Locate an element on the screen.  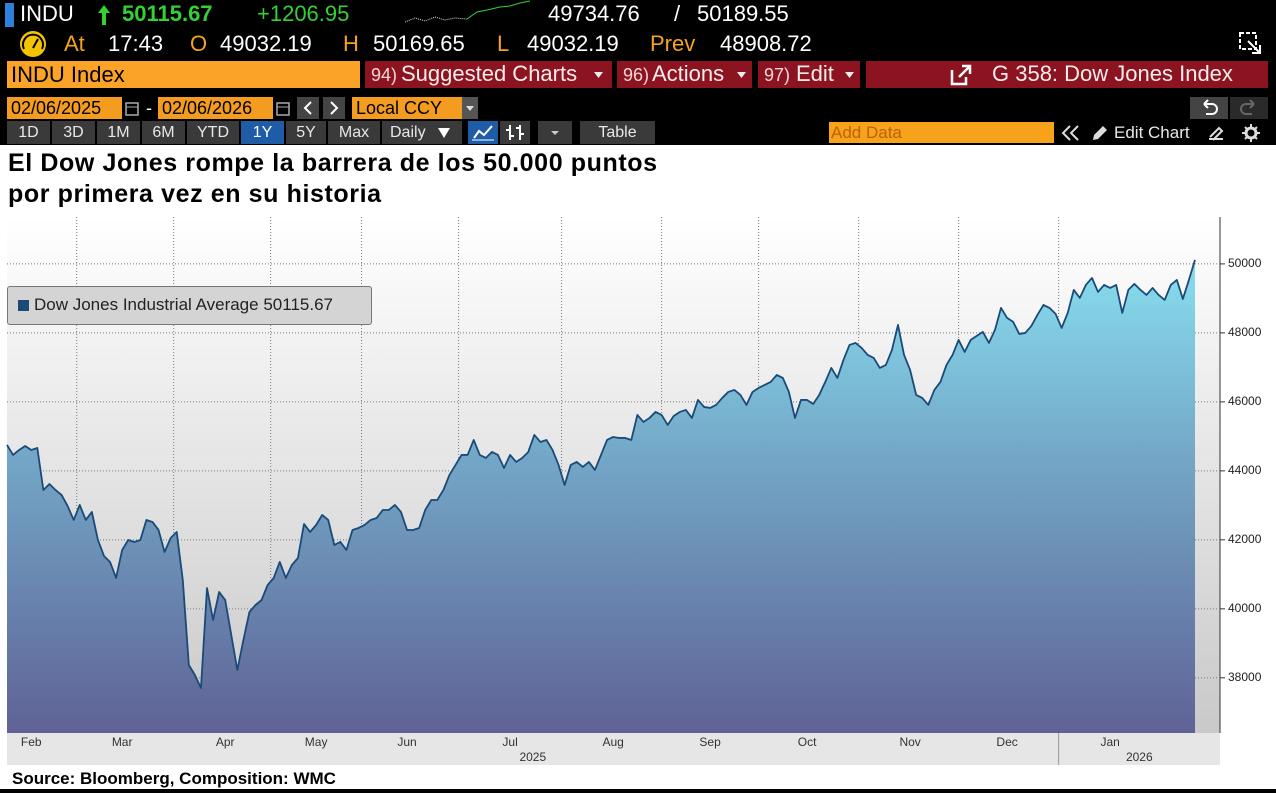
gauge-icon is located at coordinates (33, 44).